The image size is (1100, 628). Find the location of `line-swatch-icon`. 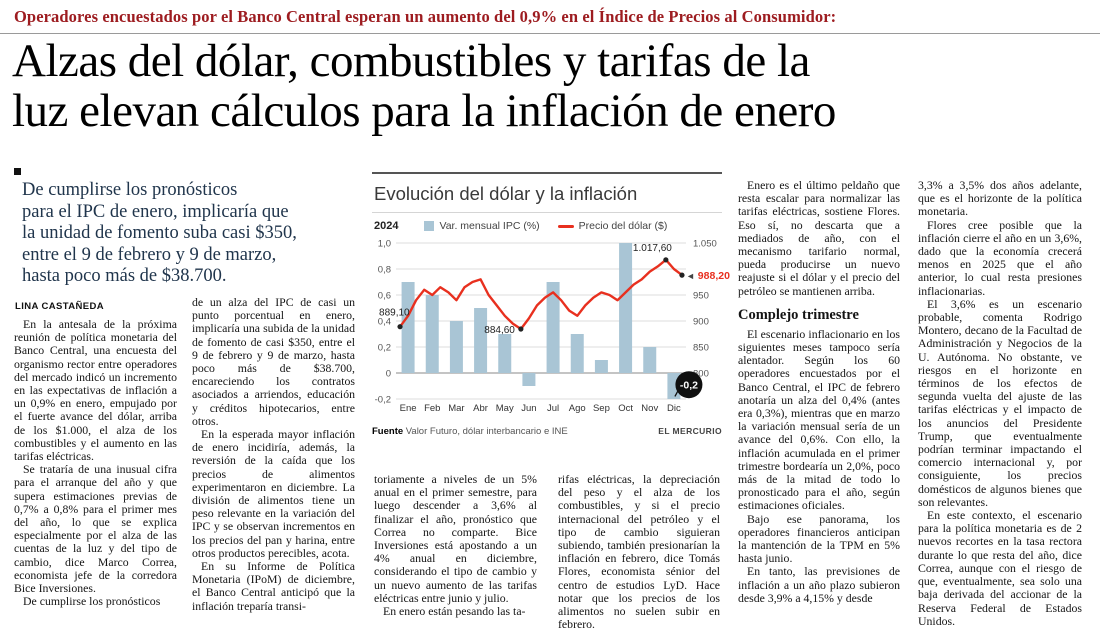

line-swatch-icon is located at coordinates (565, 226).